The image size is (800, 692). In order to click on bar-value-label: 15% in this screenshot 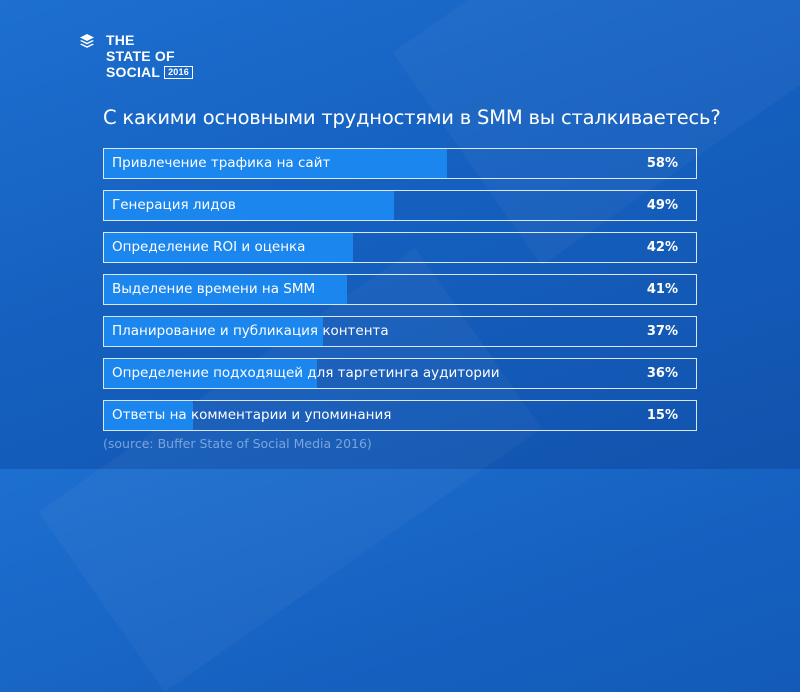, I will do `click(662, 415)`.